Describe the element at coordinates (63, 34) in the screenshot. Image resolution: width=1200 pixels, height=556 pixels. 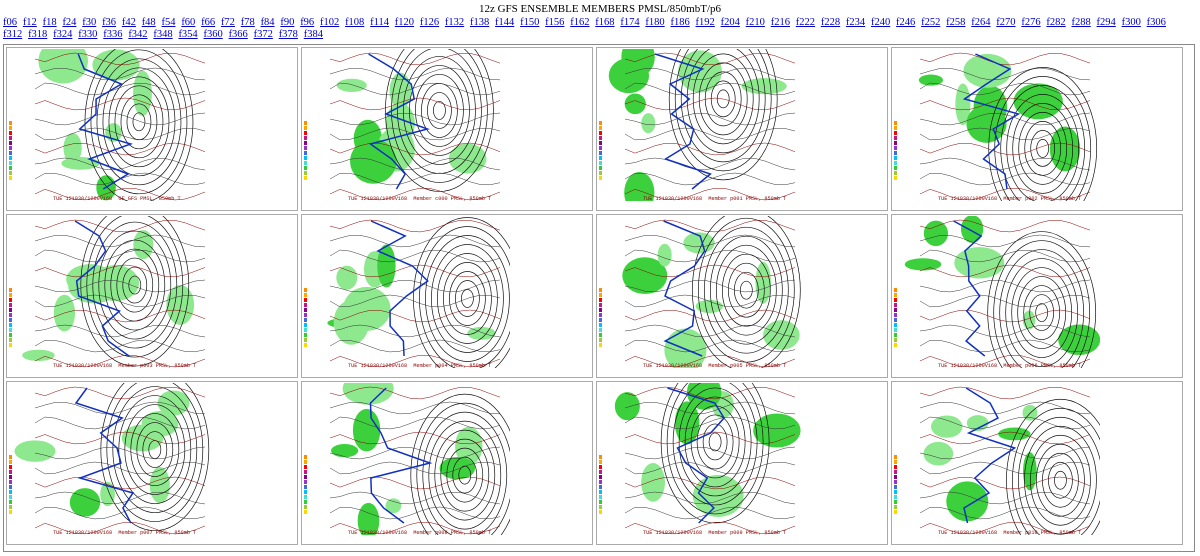
I see `forecast-link: f324` at that location.